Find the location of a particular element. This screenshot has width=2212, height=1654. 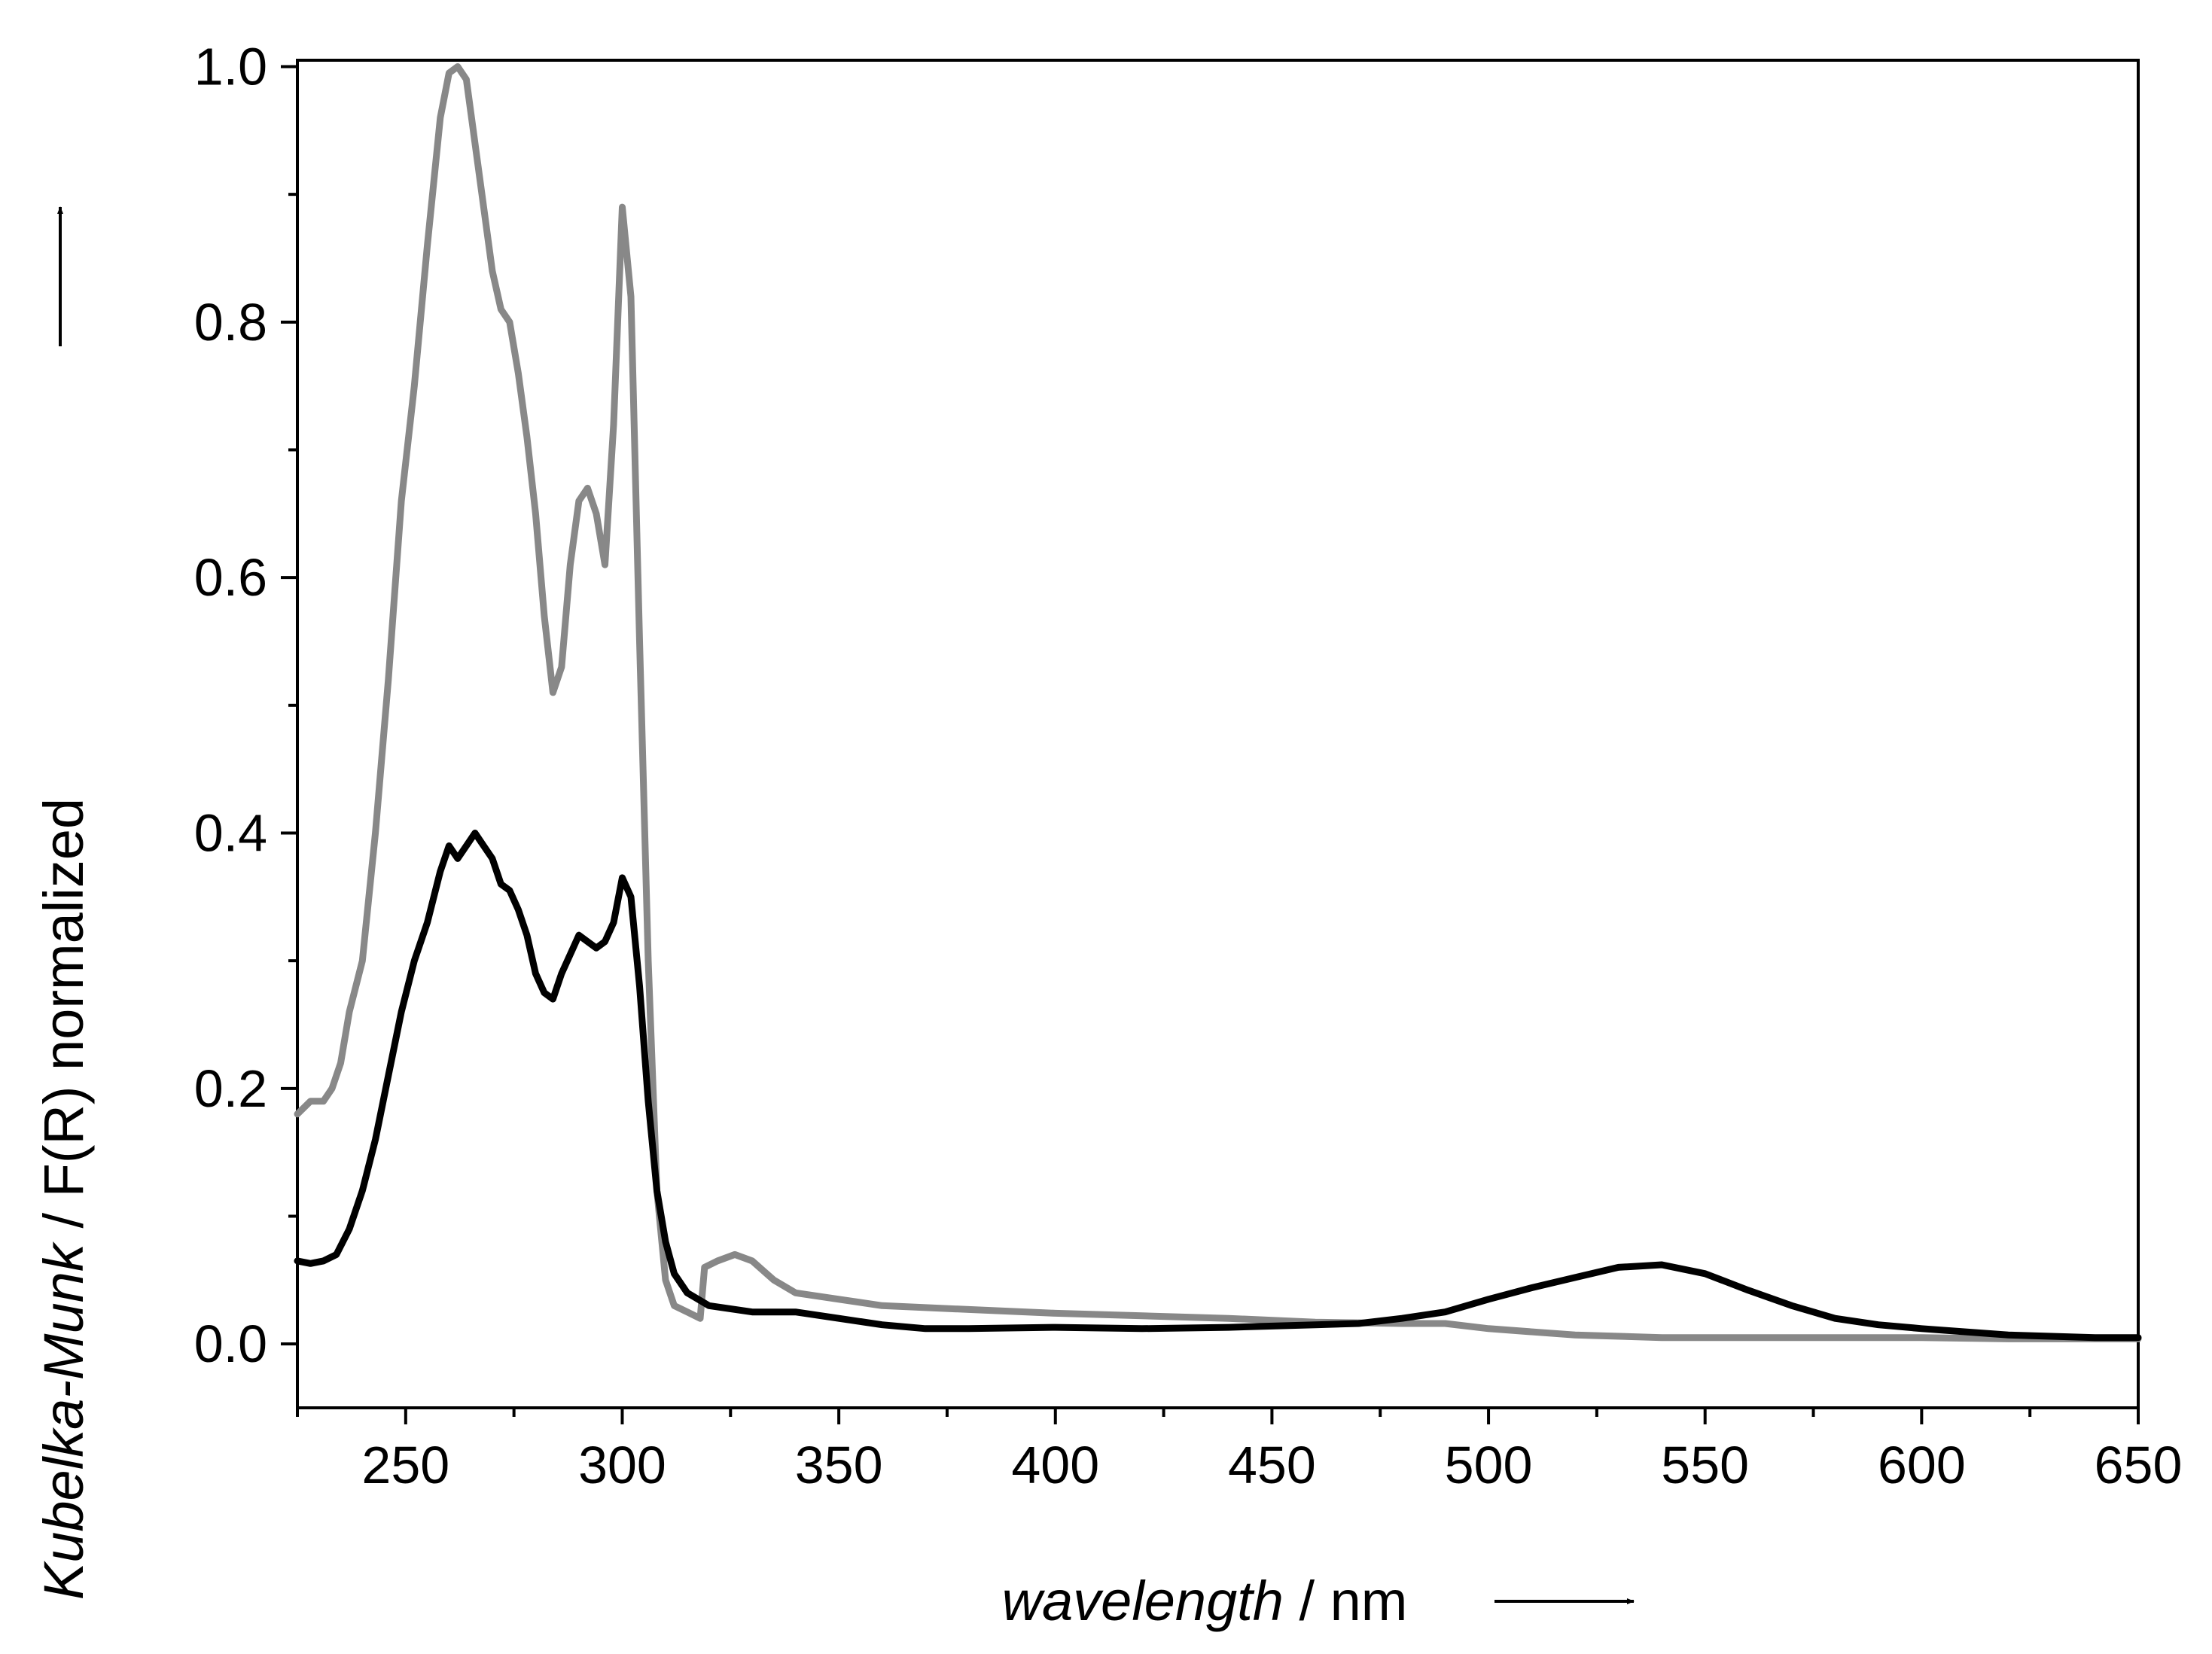

x-tick-label: 250 is located at coordinates (405, 1465).